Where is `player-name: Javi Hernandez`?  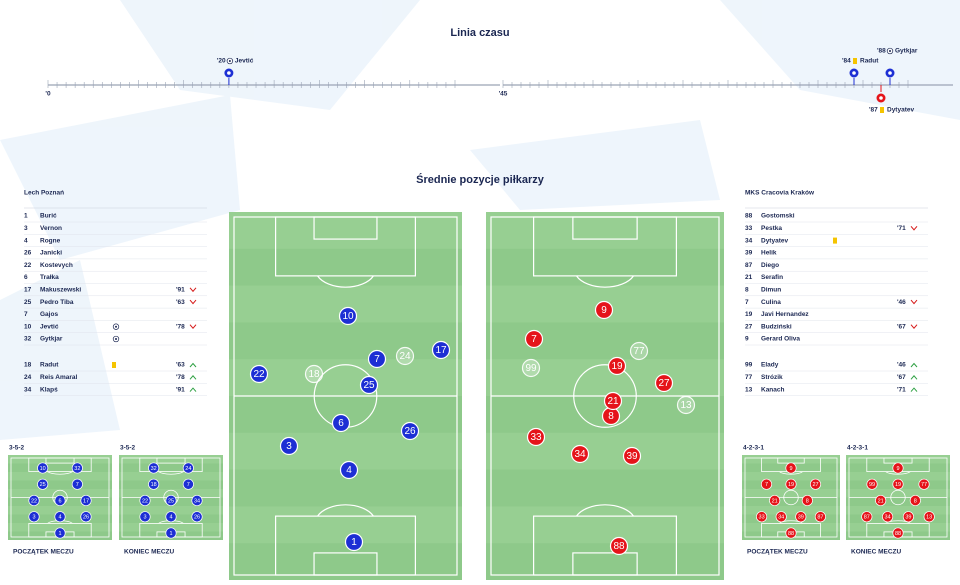
player-name: Javi Hernandez is located at coordinates (785, 314).